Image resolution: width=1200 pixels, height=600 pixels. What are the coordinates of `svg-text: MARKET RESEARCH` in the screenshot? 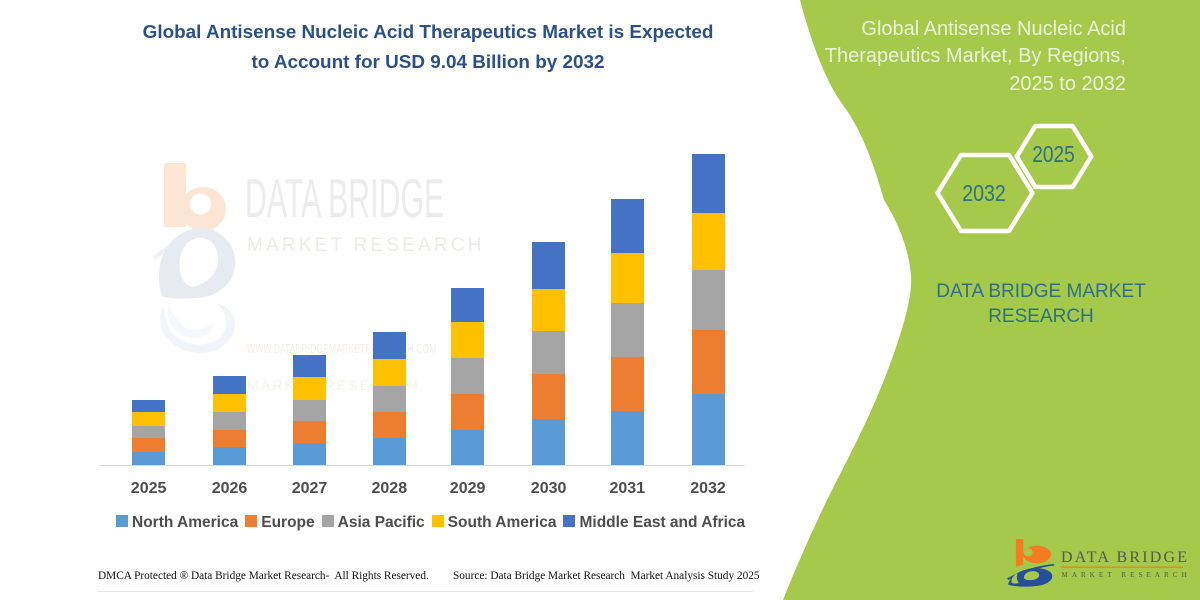 It's located at (1126, 575).